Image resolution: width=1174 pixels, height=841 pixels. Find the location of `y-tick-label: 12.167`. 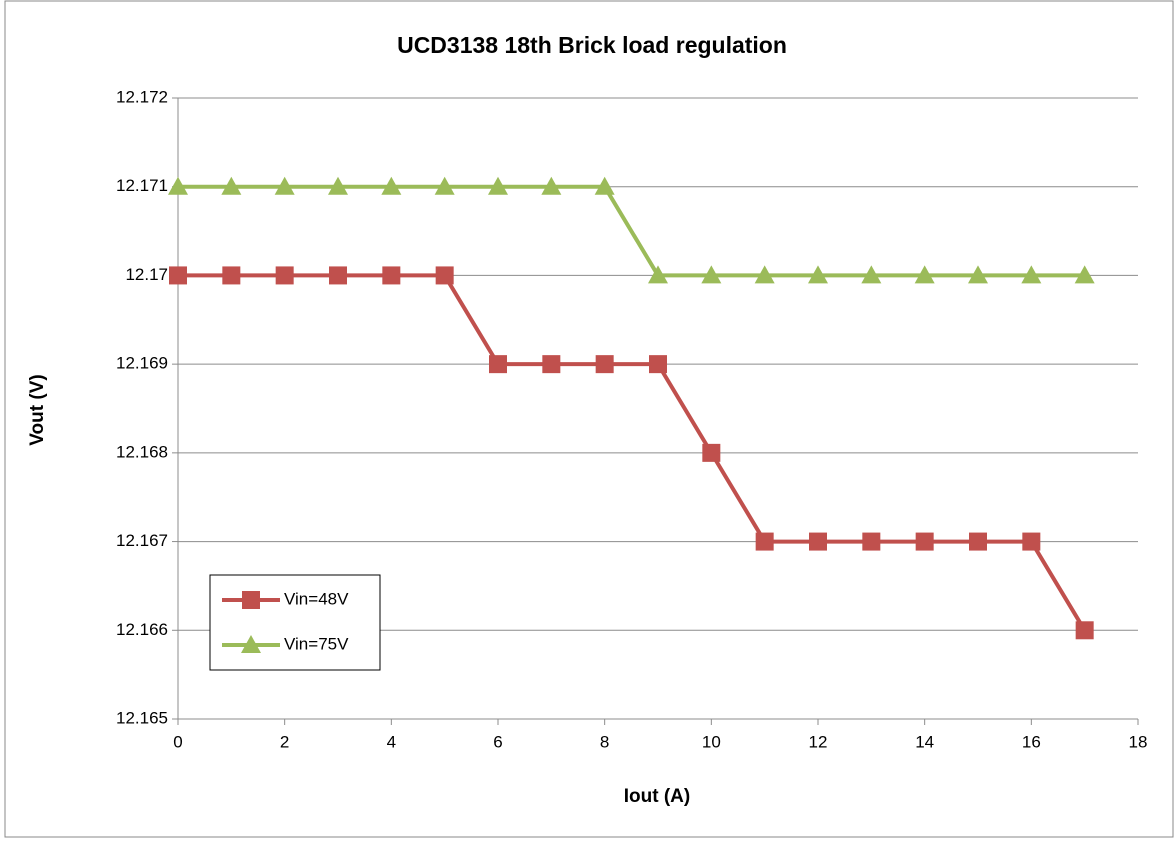

y-tick-label: 12.167 is located at coordinates (142, 540).